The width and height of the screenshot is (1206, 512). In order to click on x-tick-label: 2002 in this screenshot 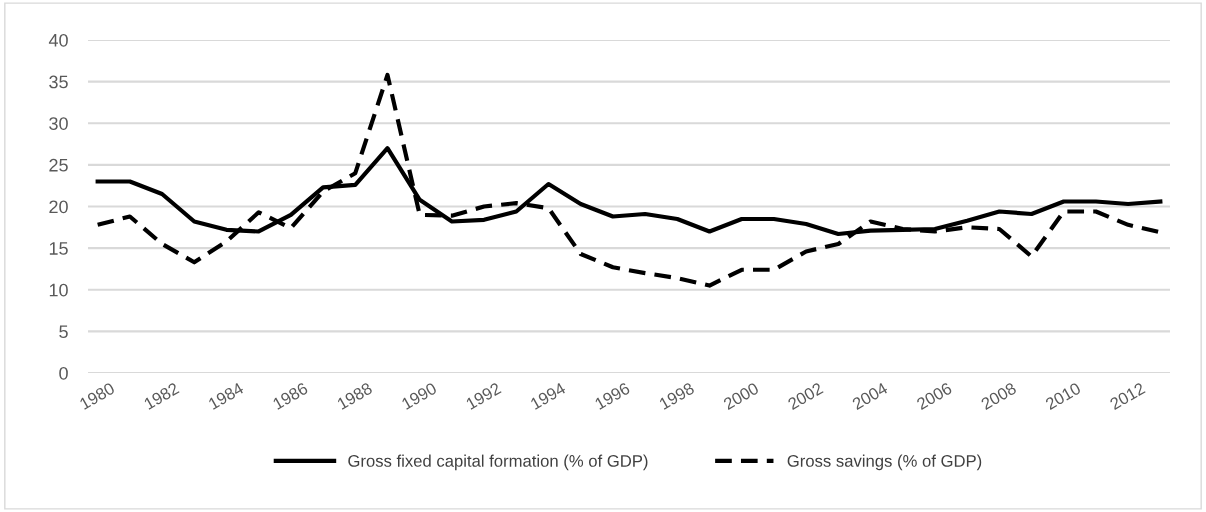, I will do `click(805, 396)`.